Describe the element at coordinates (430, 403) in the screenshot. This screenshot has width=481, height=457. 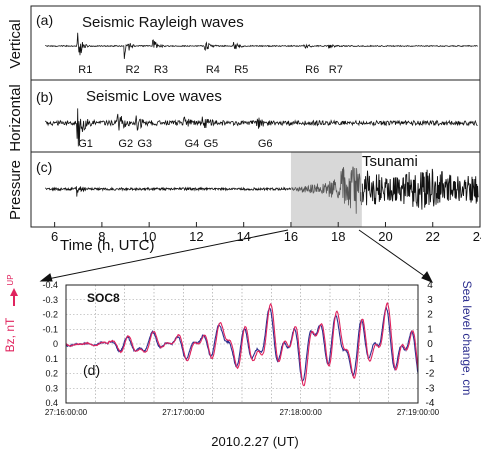
I see `sea-tick-8: -4` at that location.